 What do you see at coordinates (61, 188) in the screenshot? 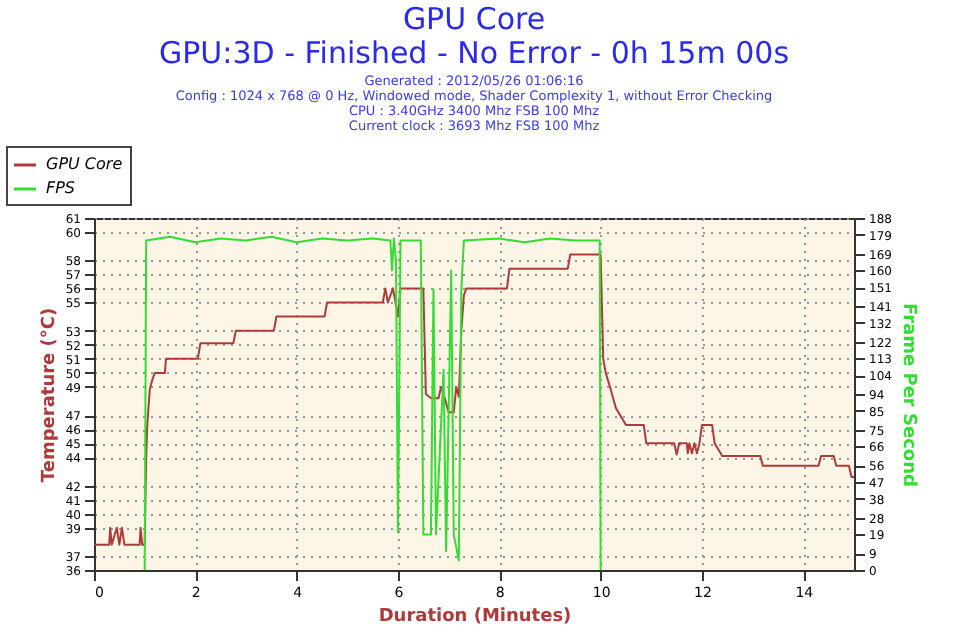
I see `legend-label: FPS` at bounding box center [61, 188].